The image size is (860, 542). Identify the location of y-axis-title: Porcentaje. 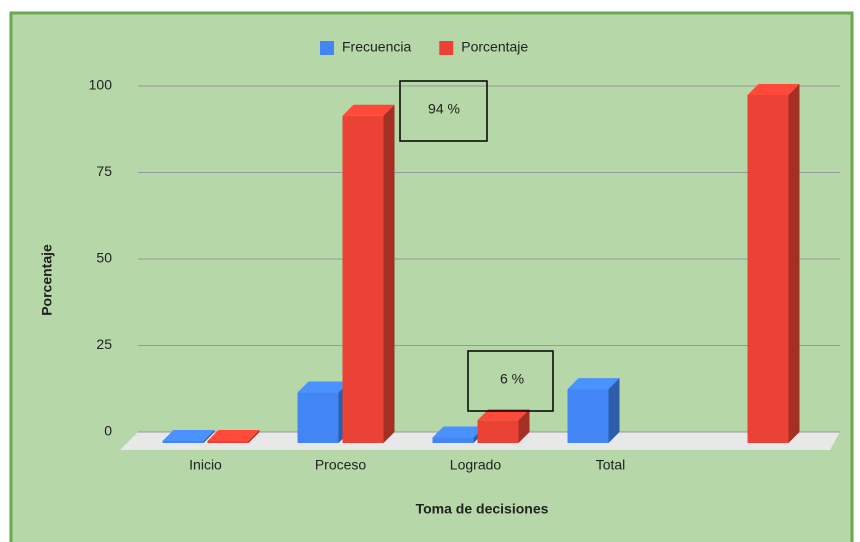
(47, 280).